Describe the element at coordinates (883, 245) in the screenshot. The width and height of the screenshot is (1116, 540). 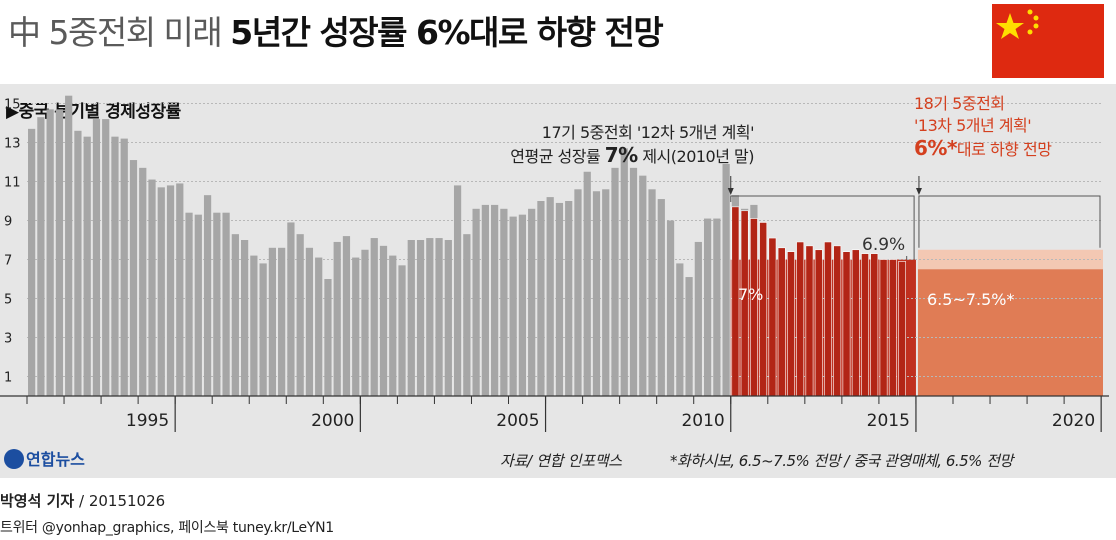
I see `last-value-label: 6.9%` at that location.